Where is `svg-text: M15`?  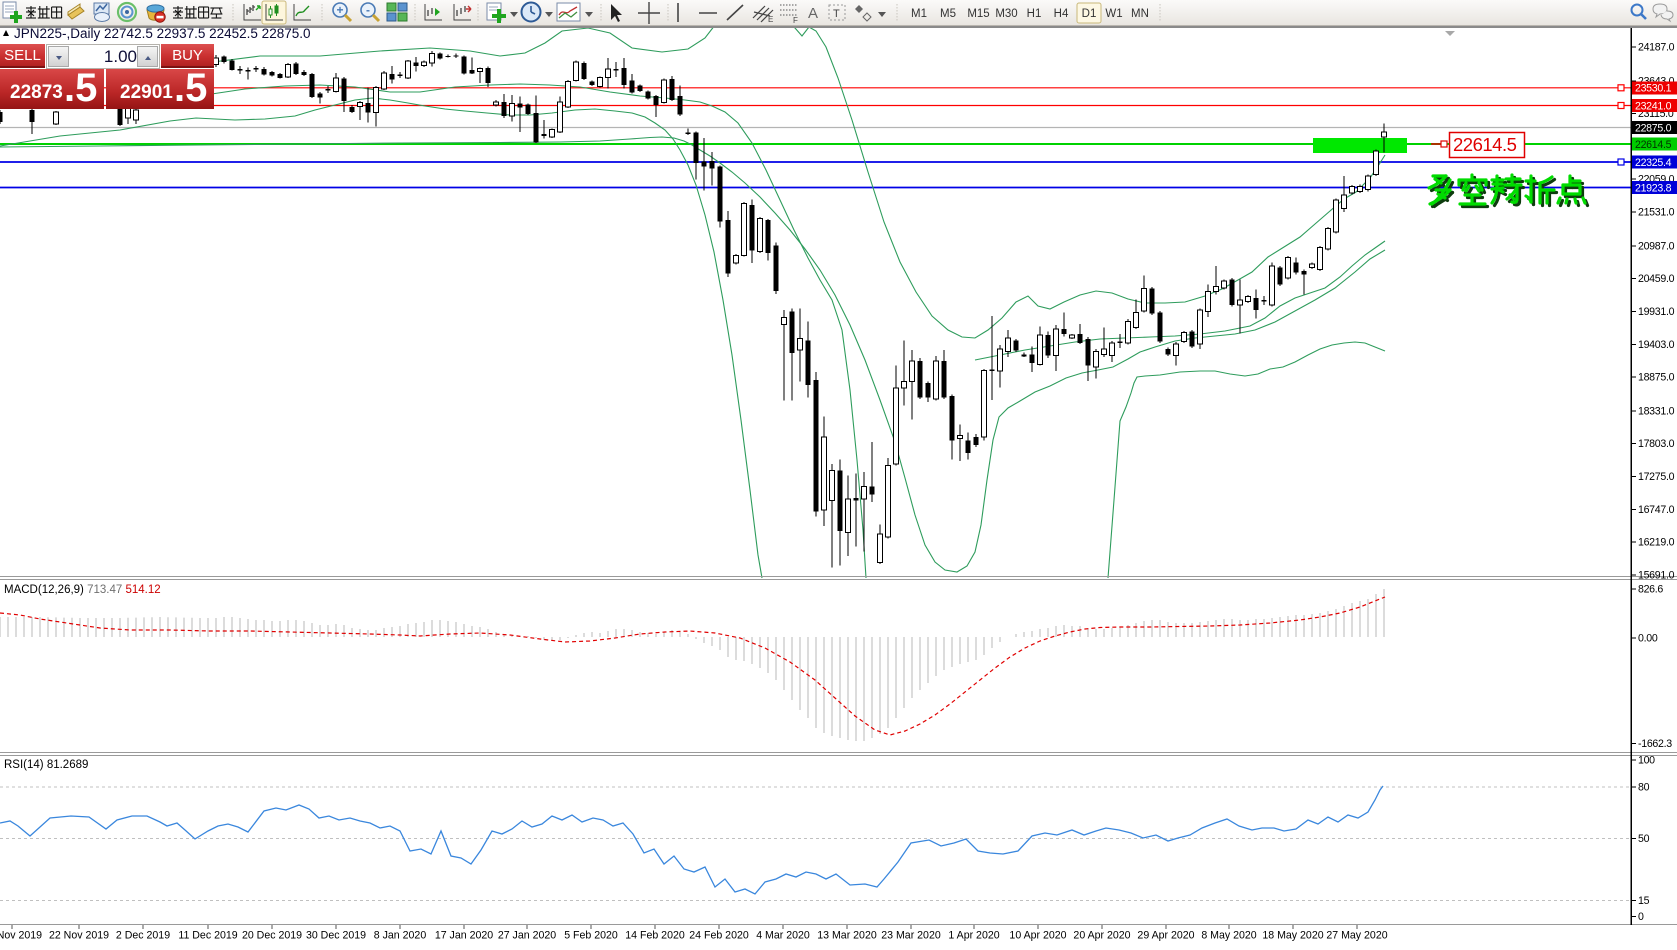 svg-text: M15 is located at coordinates (978, 14).